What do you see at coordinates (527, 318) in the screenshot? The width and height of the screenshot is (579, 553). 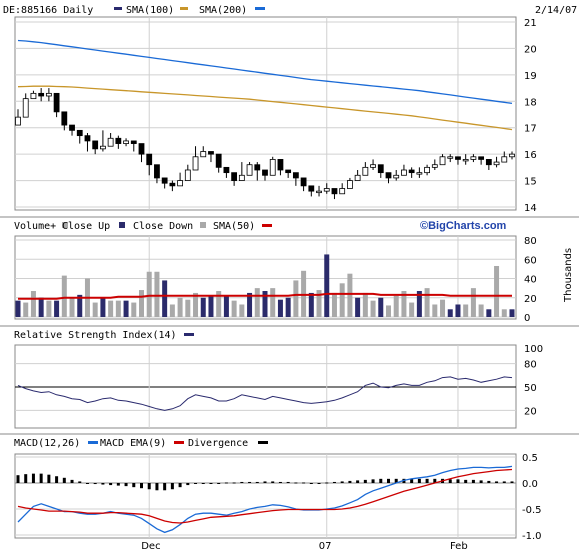 I see `volume-tick-label: 0` at bounding box center [527, 318].